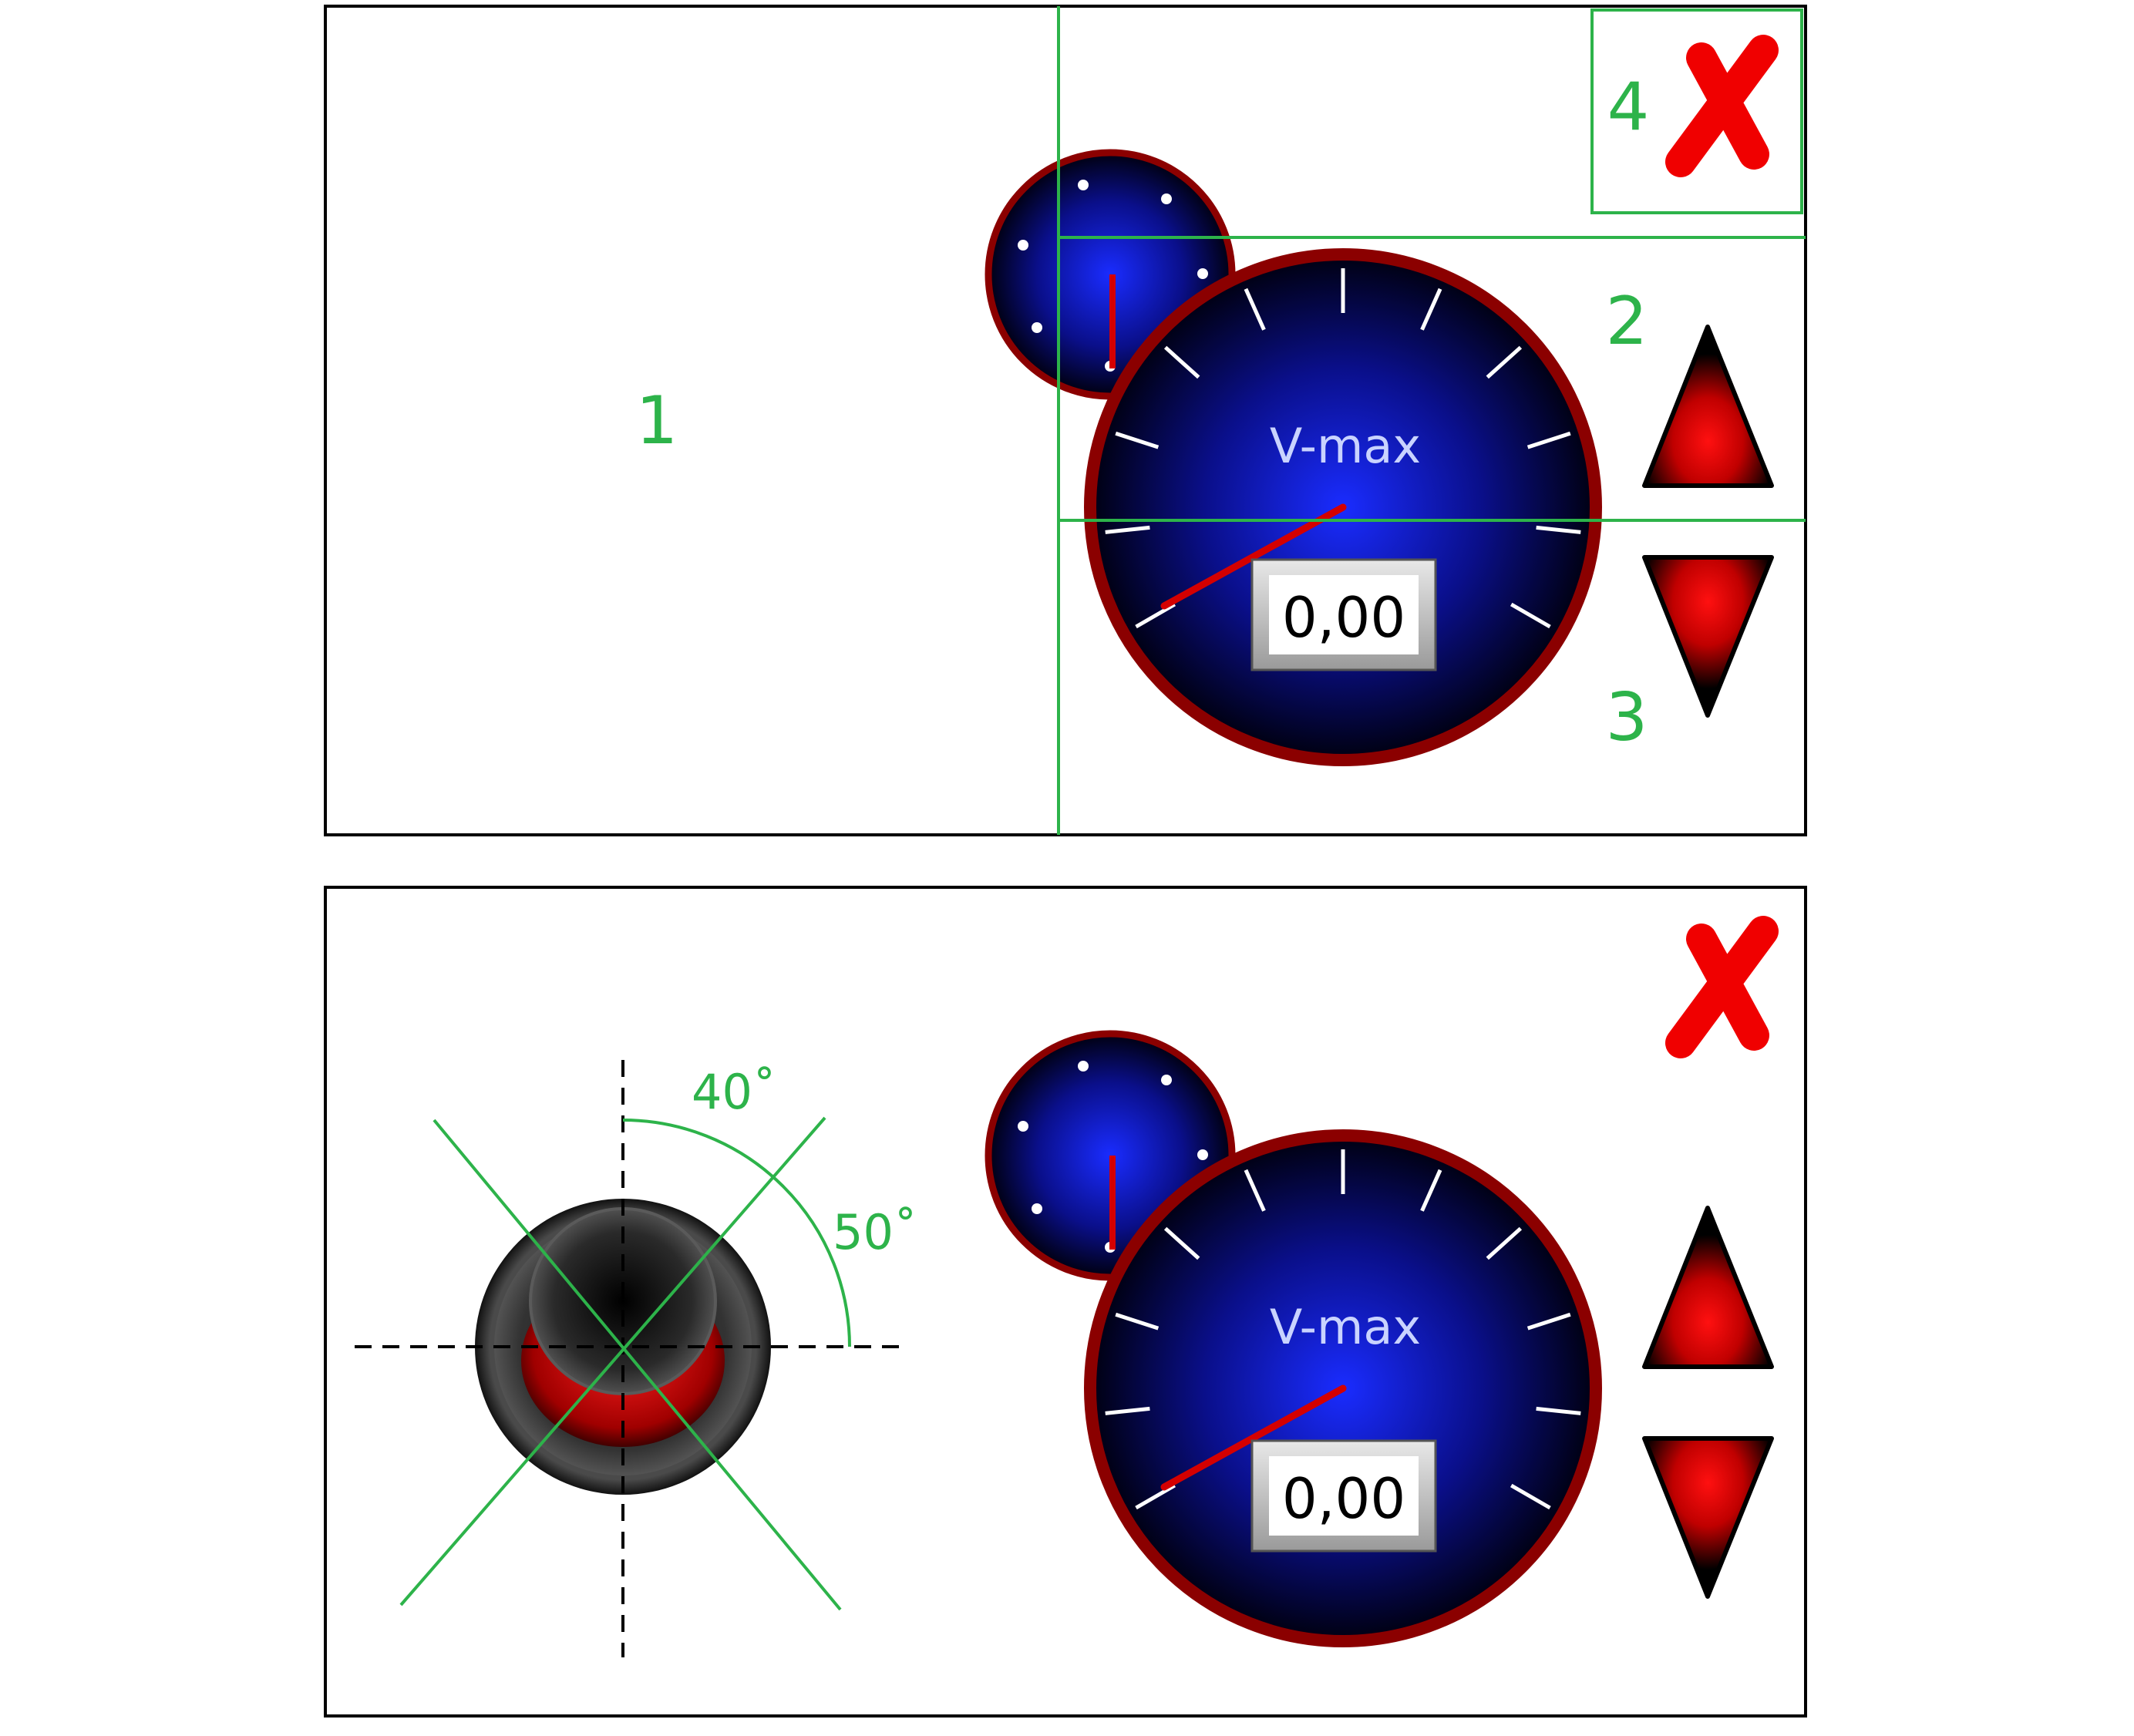  I want to click on angle-arc, so click(737, 1233).